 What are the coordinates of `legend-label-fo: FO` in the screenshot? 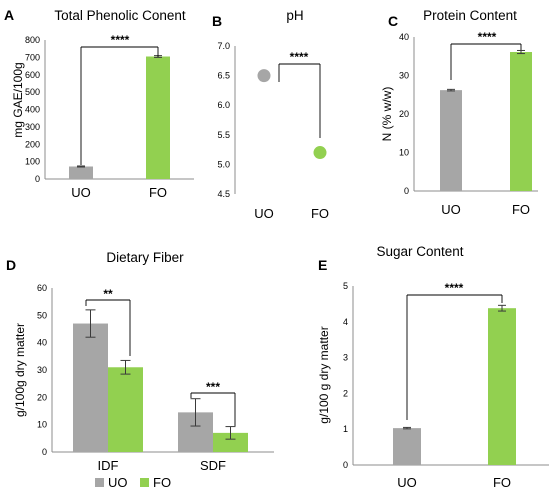 It's located at (162, 482).